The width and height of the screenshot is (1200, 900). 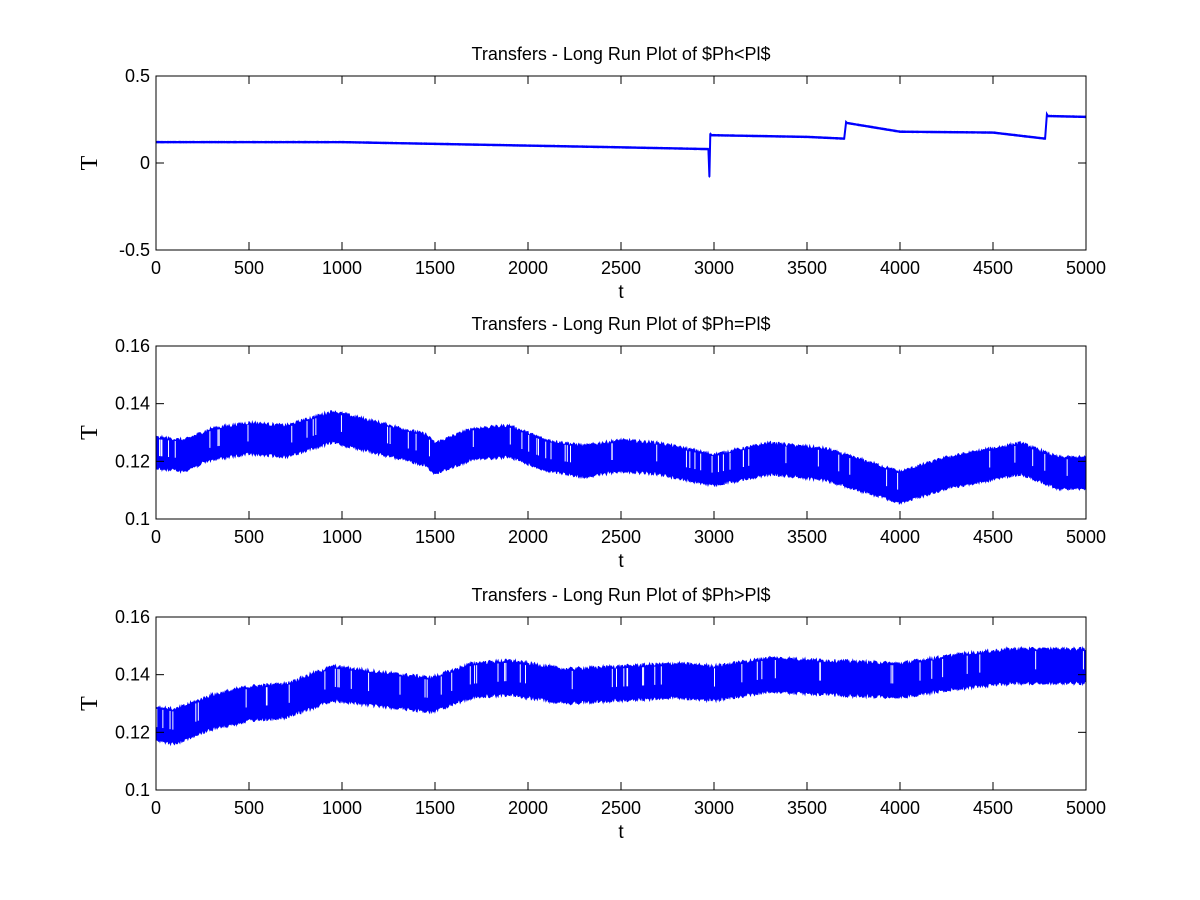 I want to click on series-2-1-band, so click(x=621, y=457).